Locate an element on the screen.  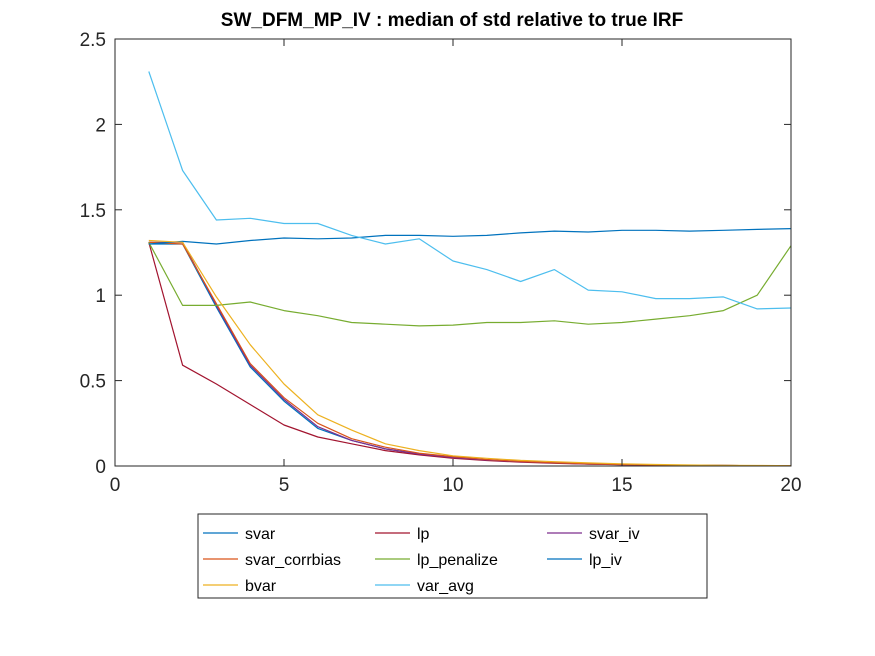
x-tick-label: 15 is located at coordinates (621, 485).